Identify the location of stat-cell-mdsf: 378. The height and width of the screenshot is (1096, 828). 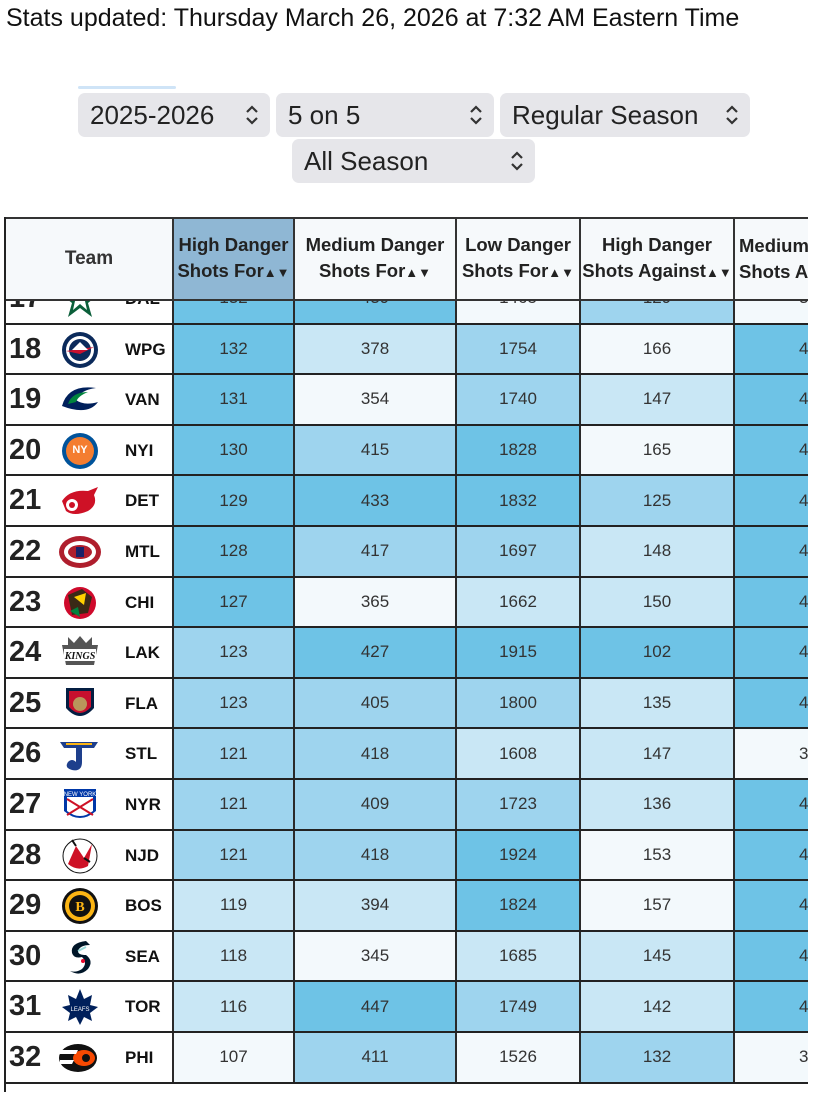
(376, 349).